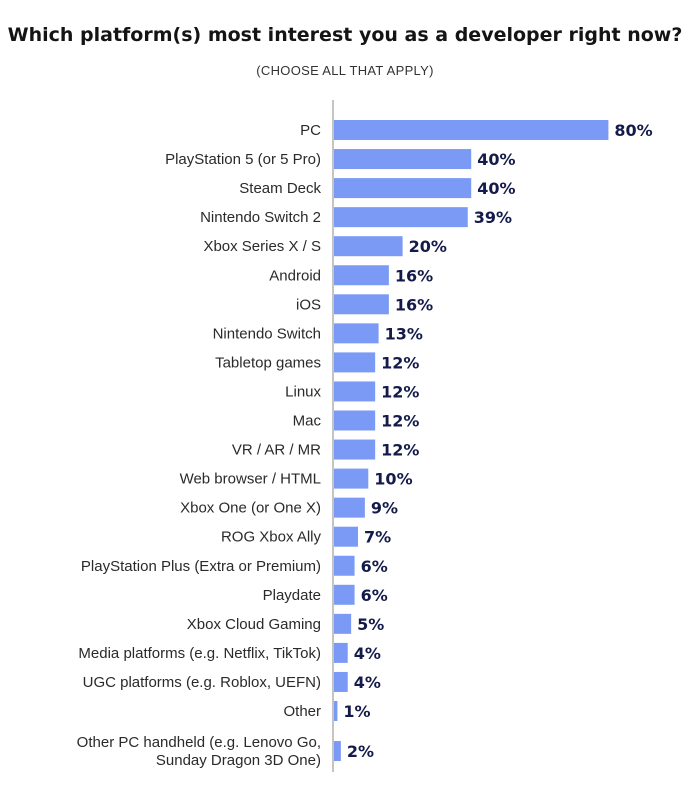 The image size is (690, 792). I want to click on category-label: Tabletop games, so click(268, 362).